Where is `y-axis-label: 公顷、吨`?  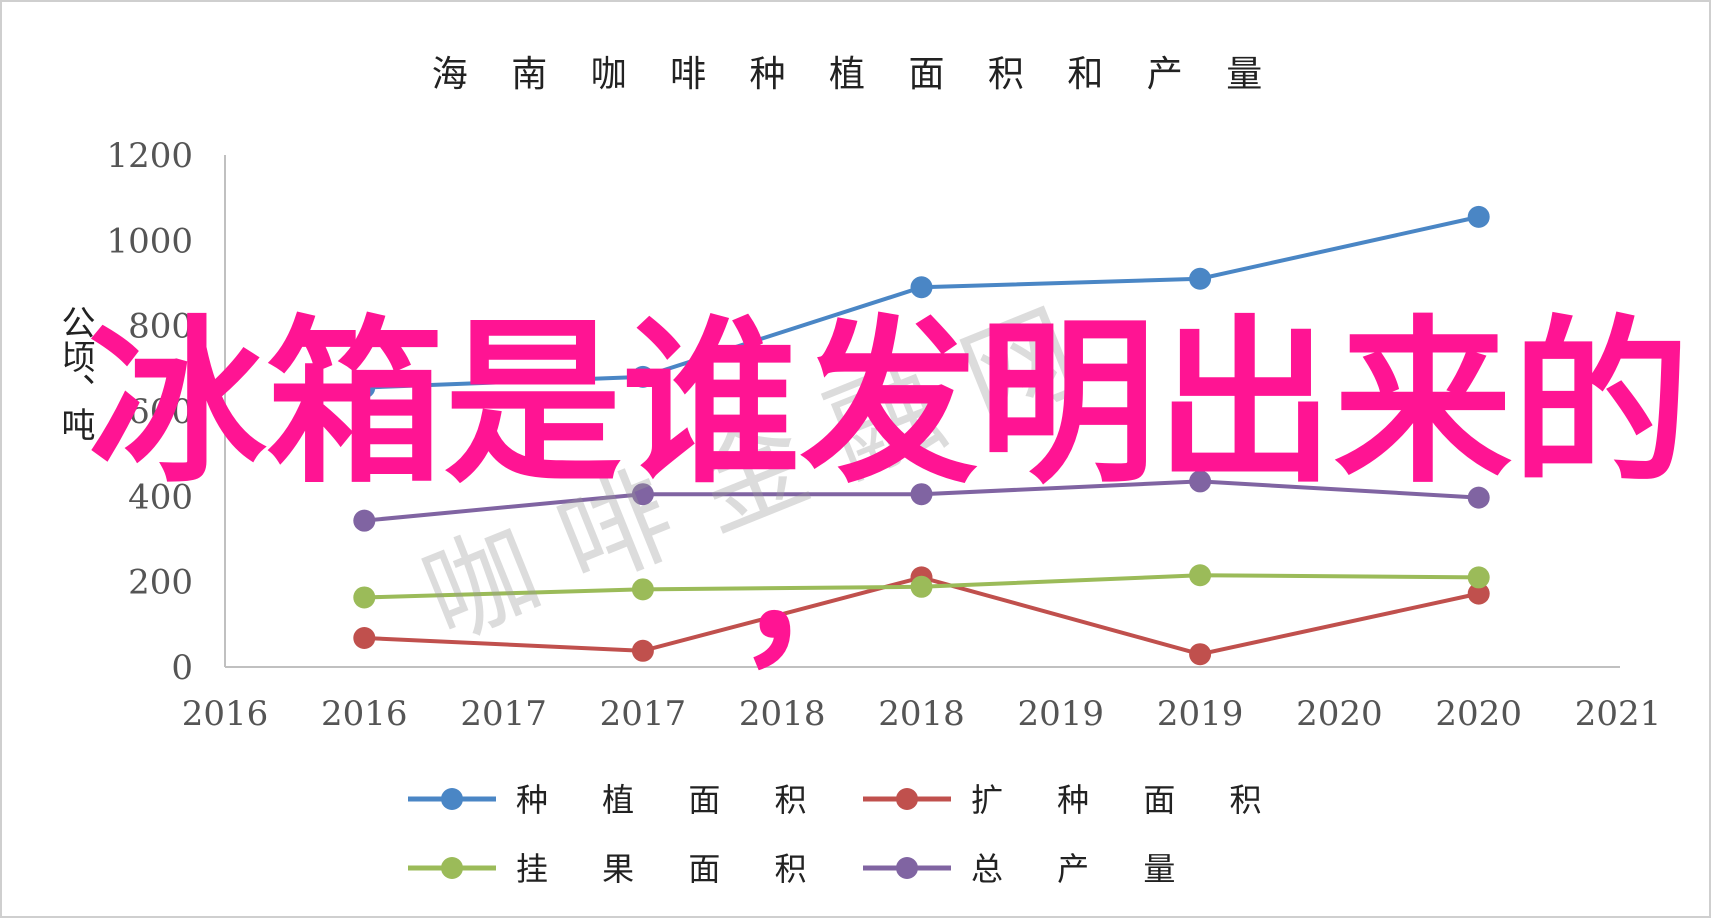 y-axis-label: 公顷、吨 is located at coordinates (75, 373).